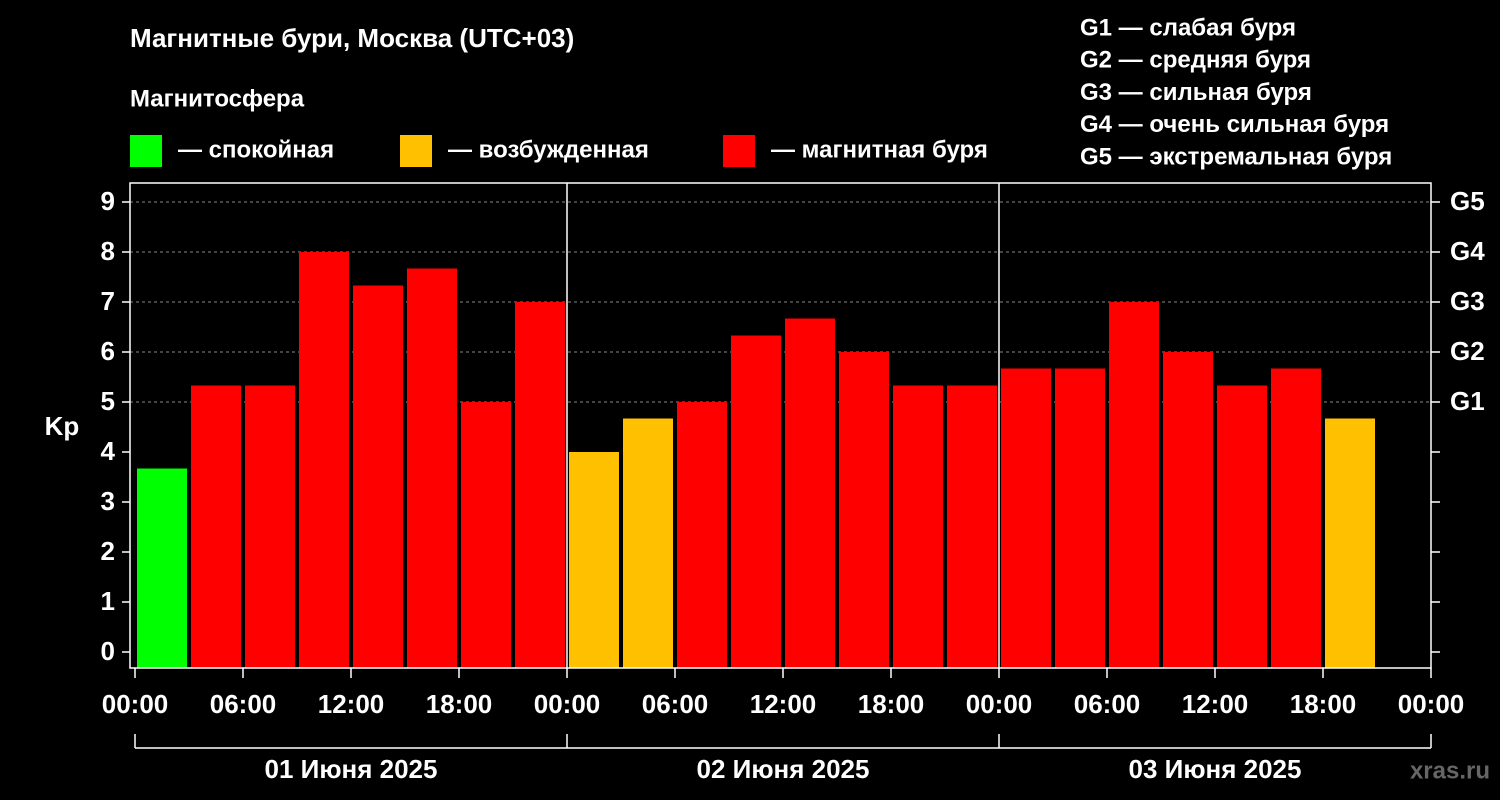 This screenshot has width=1500, height=800. I want to click on y2-tick-label: G2, so click(1467, 351).